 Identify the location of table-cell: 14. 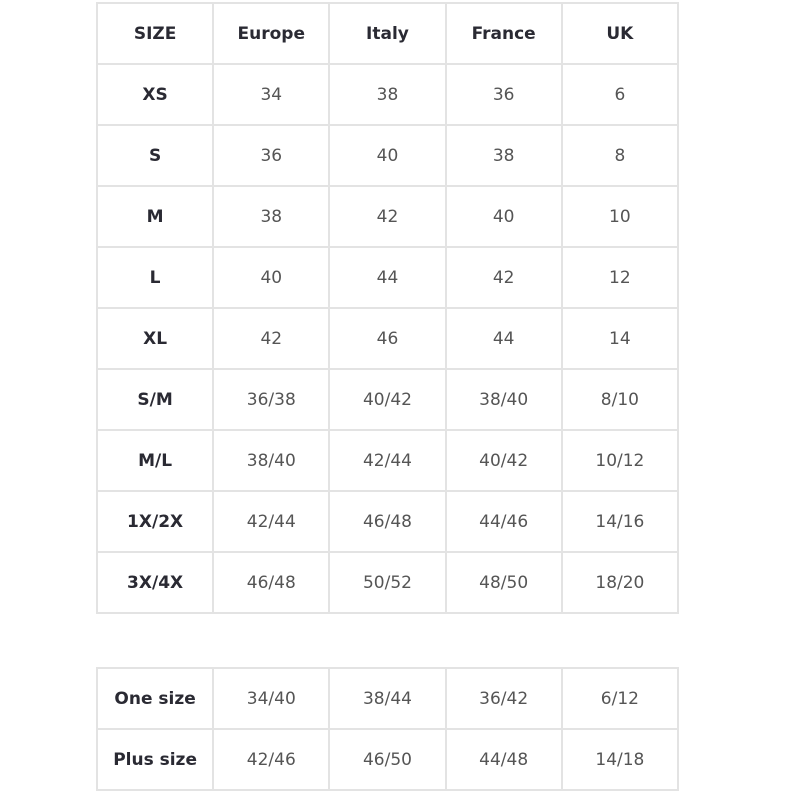
(620, 338).